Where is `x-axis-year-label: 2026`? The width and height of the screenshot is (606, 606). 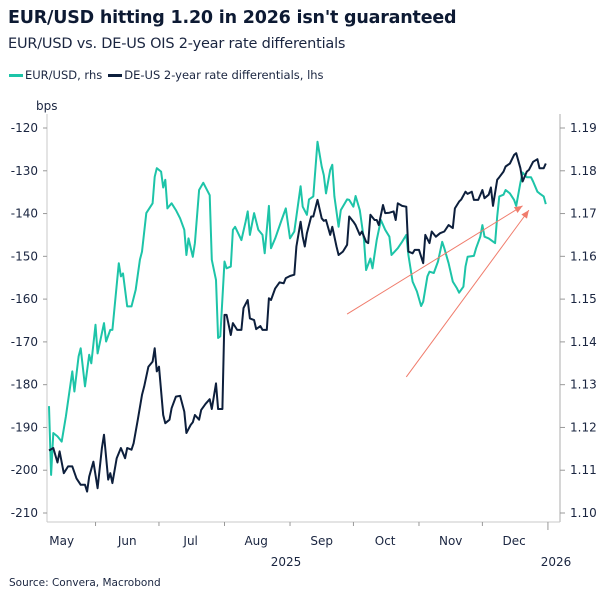
x-axis-year-label: 2026 is located at coordinates (556, 562).